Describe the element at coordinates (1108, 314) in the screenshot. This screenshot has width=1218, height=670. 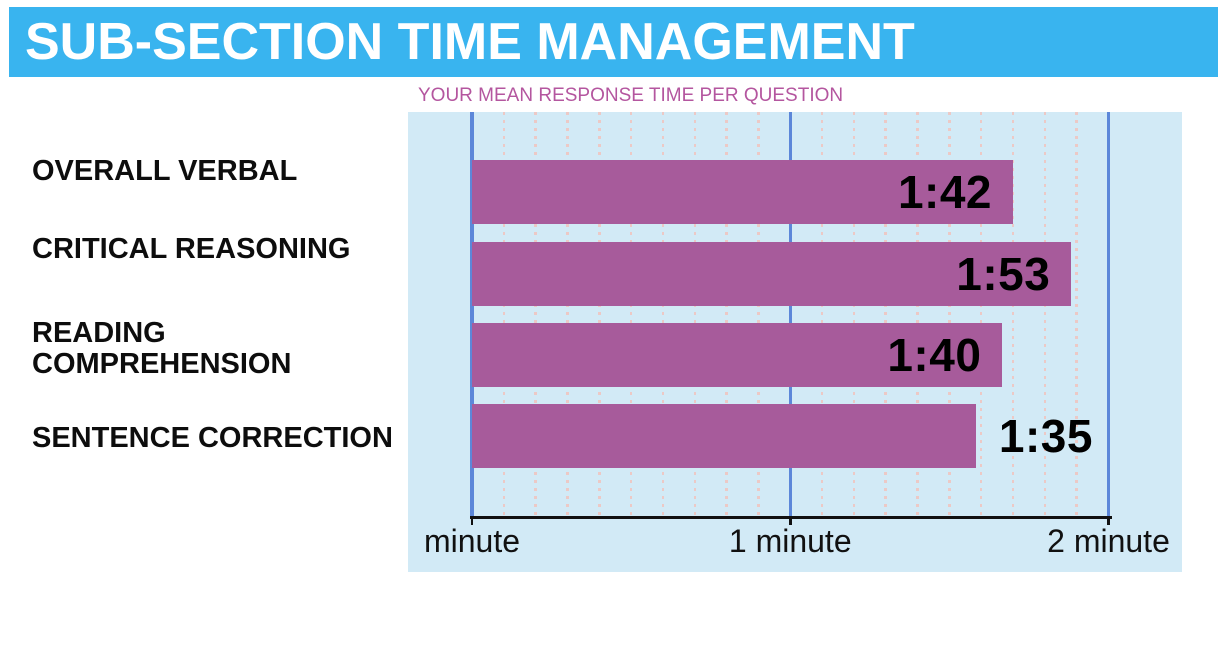
I see `major-gridline-2min` at that location.